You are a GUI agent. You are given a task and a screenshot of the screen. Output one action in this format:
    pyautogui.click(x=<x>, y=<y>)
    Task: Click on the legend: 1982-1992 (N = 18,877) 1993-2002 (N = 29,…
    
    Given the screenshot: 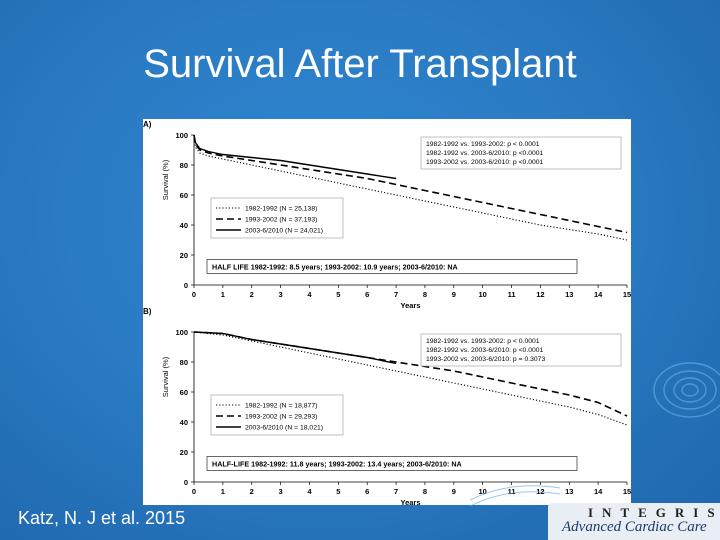 What is the action you would take?
    pyautogui.click(x=277, y=415)
    